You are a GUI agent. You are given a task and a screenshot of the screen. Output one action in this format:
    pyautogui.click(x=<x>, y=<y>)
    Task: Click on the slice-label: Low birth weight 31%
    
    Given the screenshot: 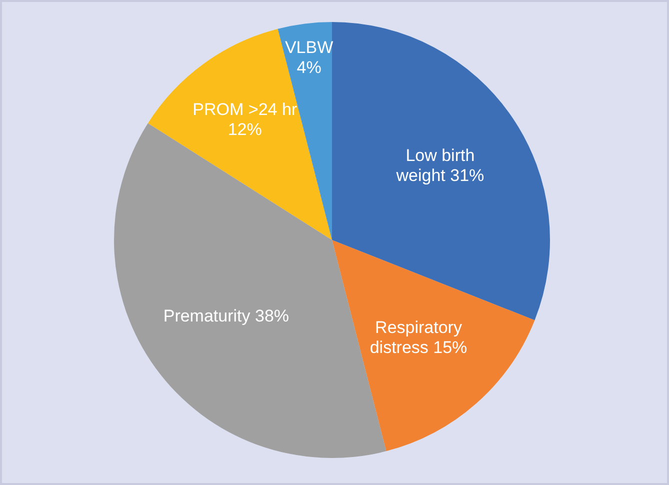 What is the action you would take?
    pyautogui.click(x=439, y=166)
    